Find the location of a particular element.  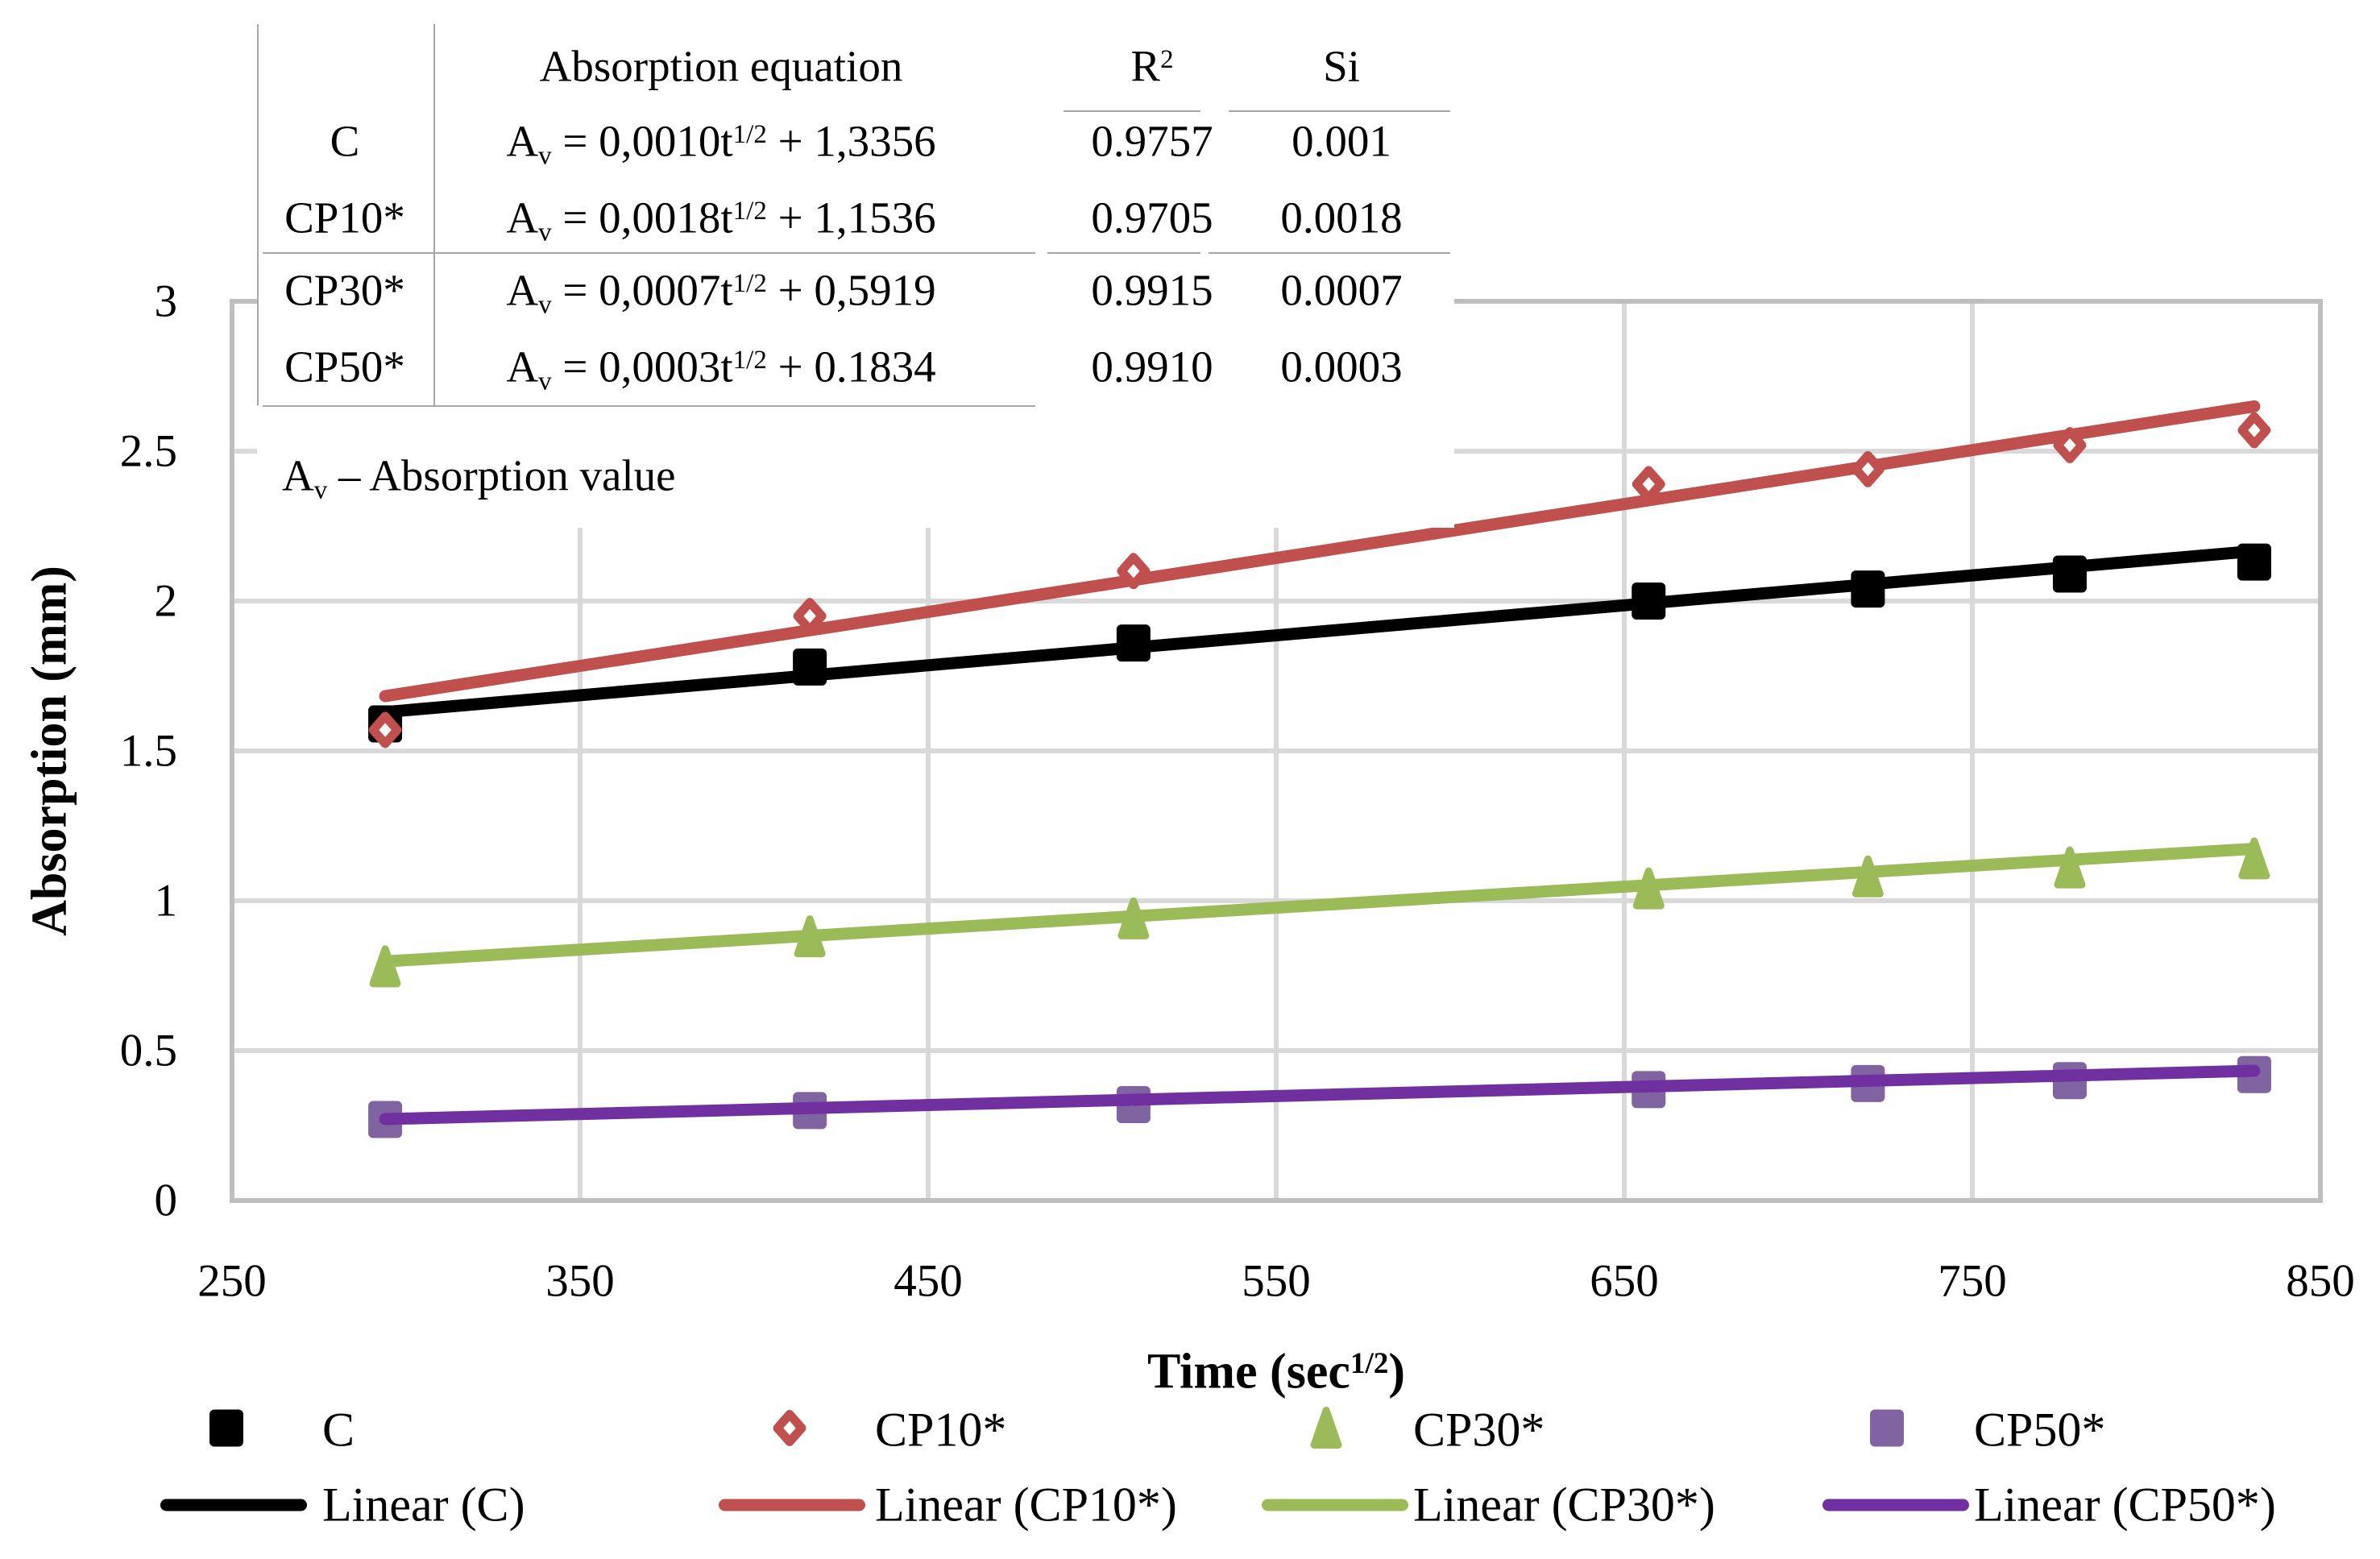

table-cell-r2: 0.9910 is located at coordinates (1152, 367).